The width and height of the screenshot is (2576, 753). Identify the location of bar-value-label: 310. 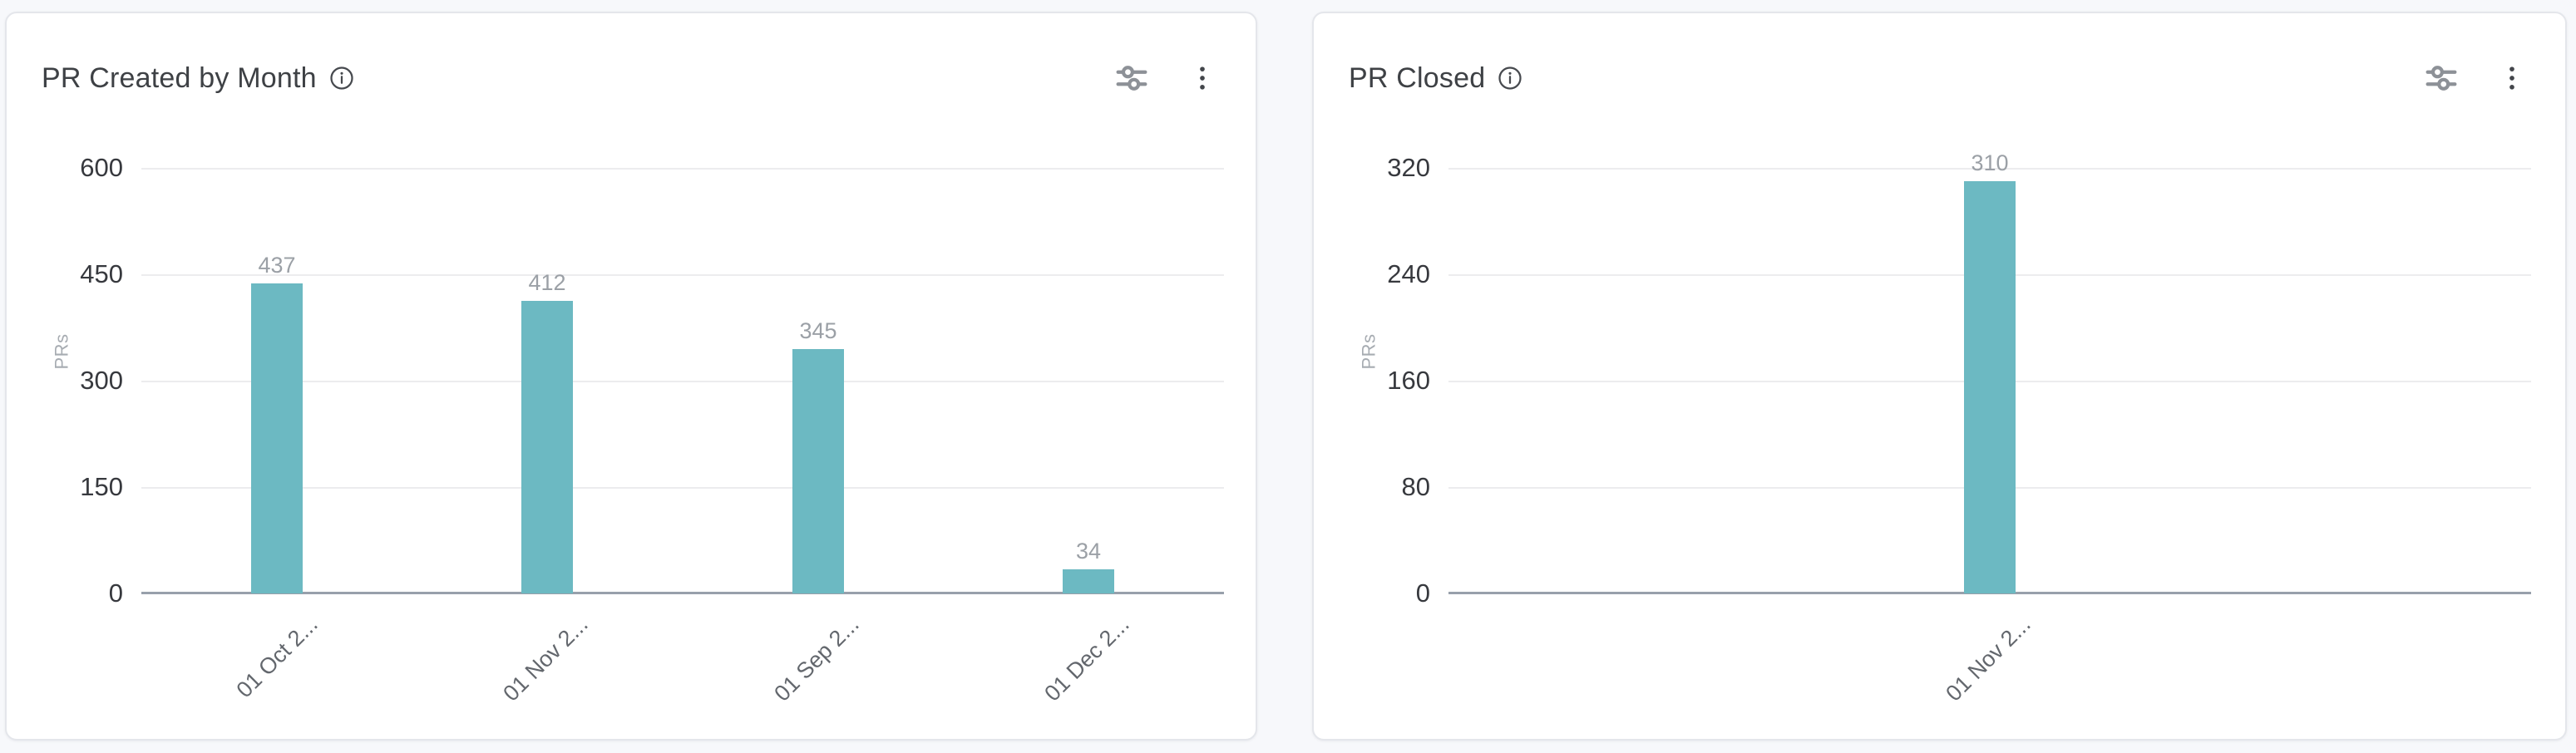
(1990, 162).